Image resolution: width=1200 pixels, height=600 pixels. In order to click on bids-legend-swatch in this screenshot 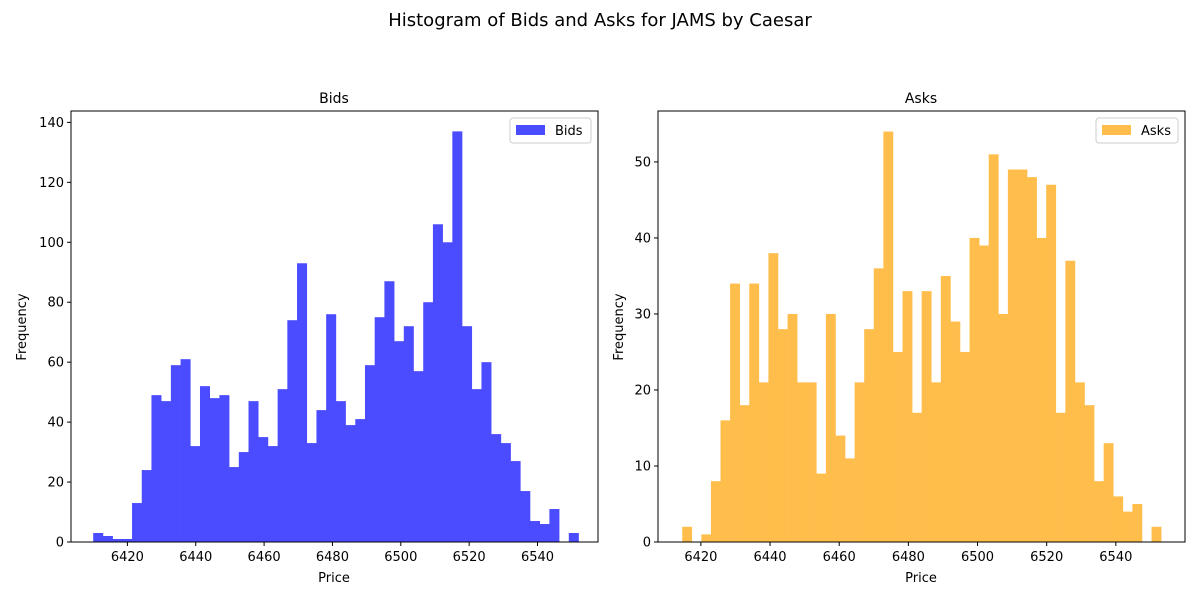, I will do `click(530, 130)`.